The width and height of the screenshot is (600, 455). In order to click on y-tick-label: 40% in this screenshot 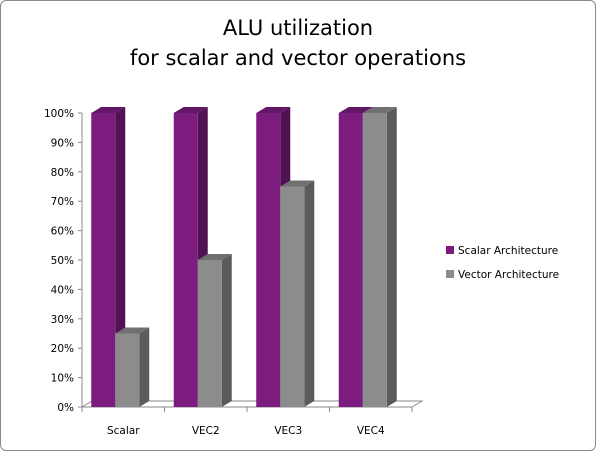, I will do `click(62, 290)`.